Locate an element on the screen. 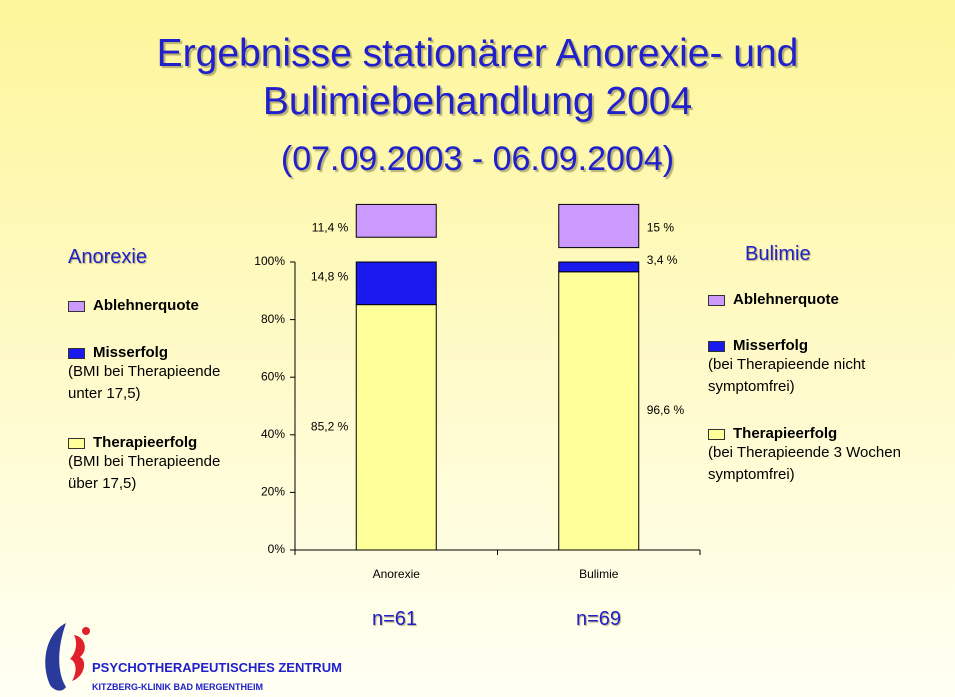 The height and width of the screenshot is (697, 955). legend-note: (bei Therapieende 3 Wochen symptomfrei) is located at coordinates (804, 463).